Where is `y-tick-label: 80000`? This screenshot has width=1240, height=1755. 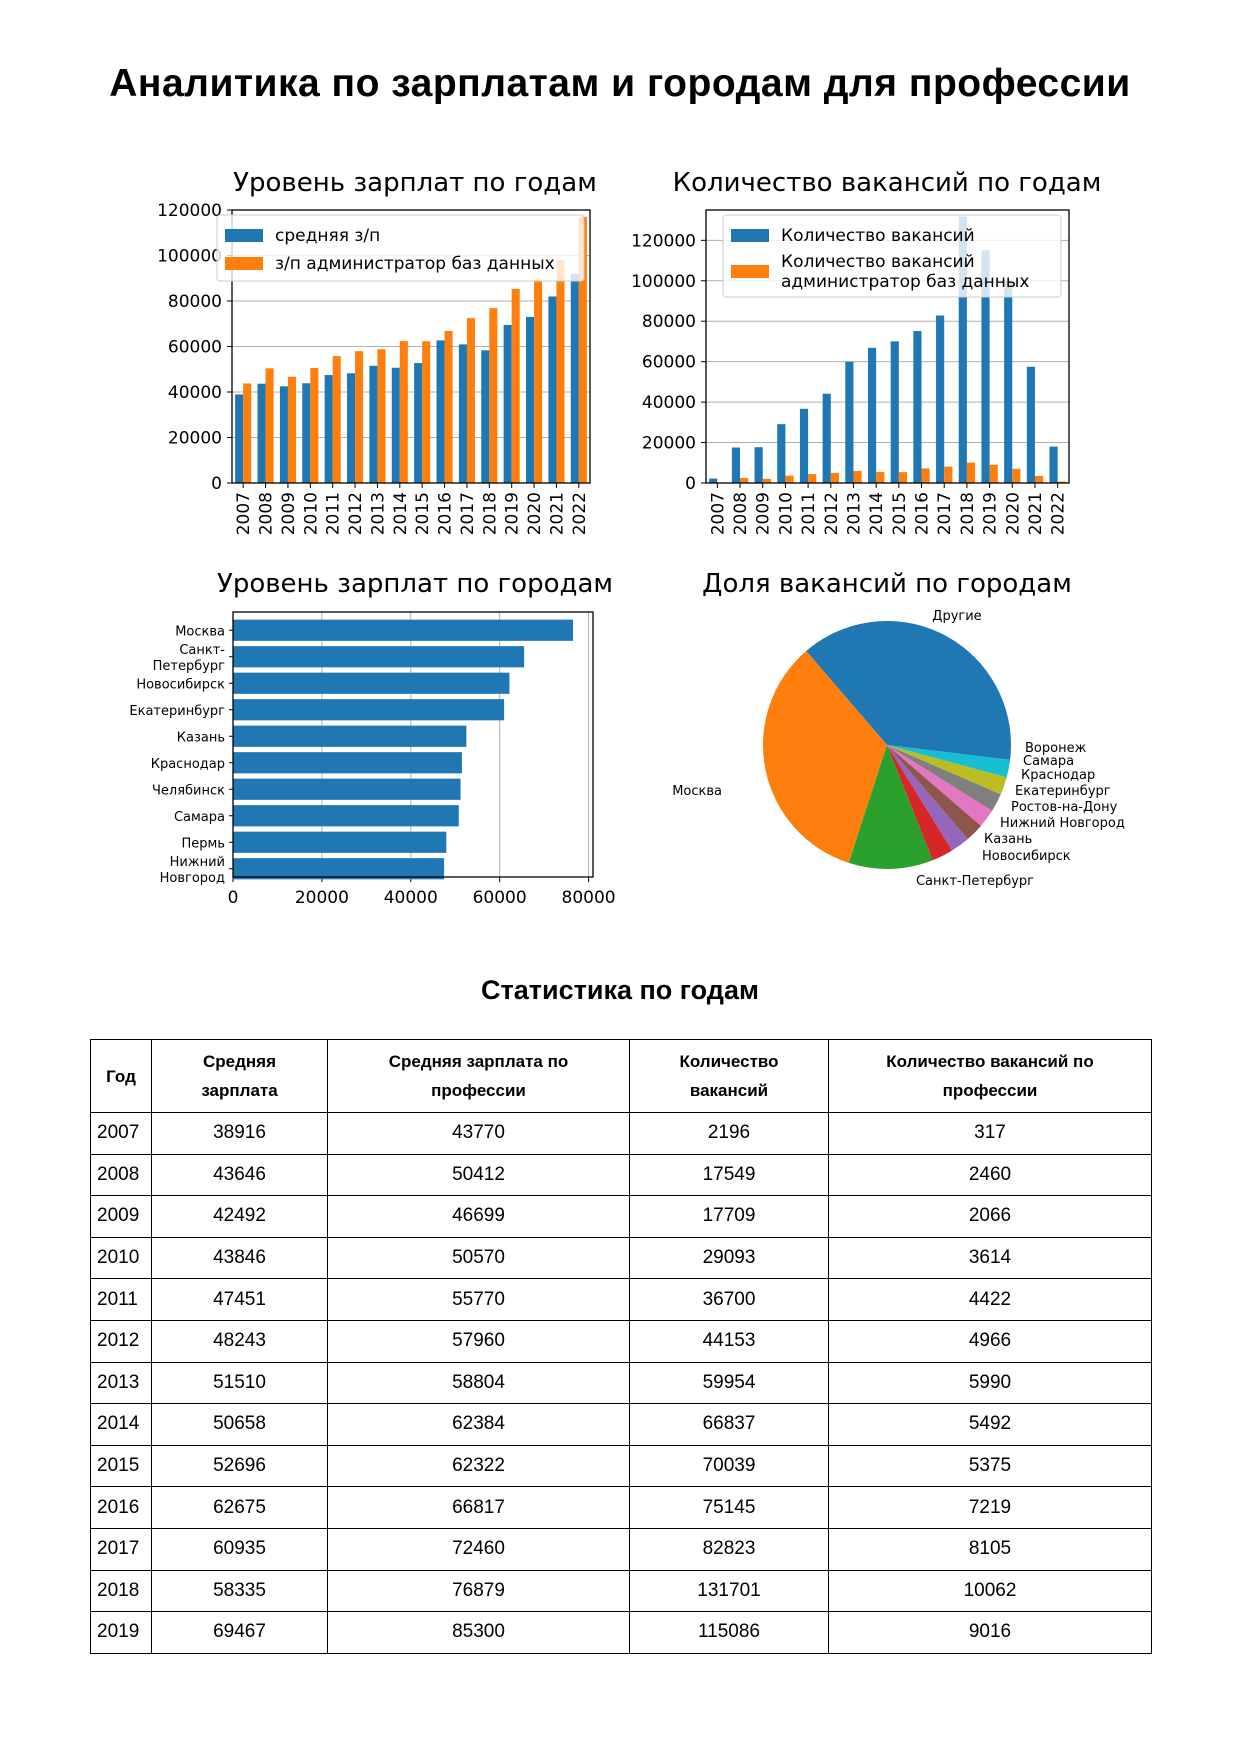
y-tick-label: 80000 is located at coordinates (669, 322).